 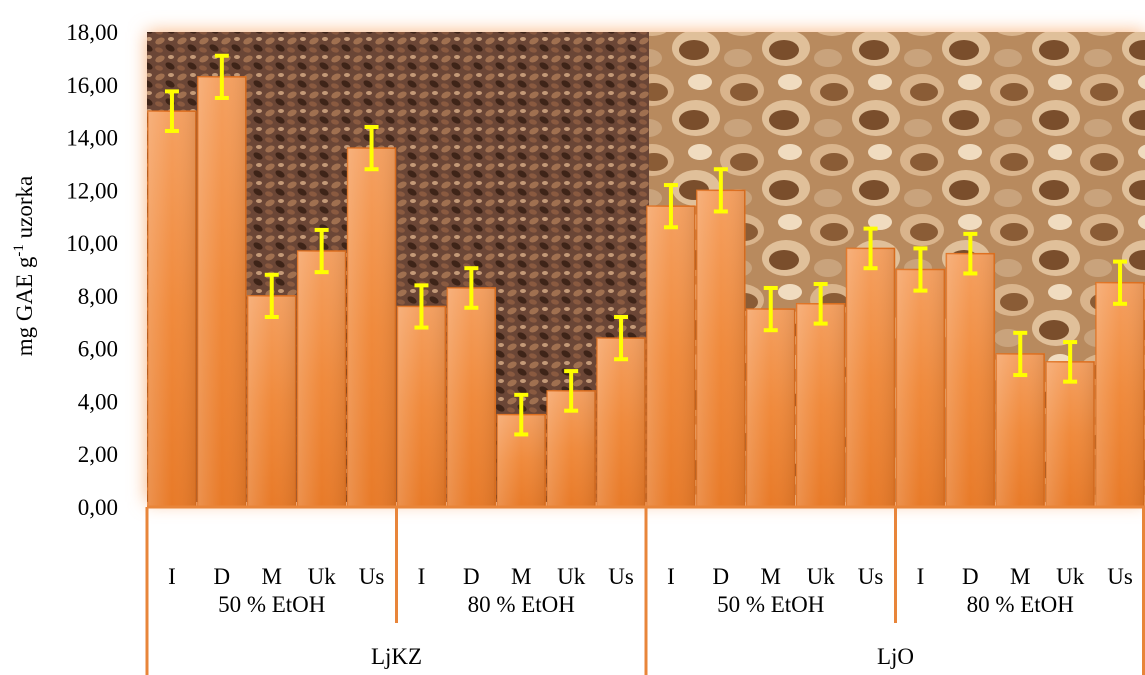 I want to click on y-tick-label: 16,00, so click(x=92, y=85).